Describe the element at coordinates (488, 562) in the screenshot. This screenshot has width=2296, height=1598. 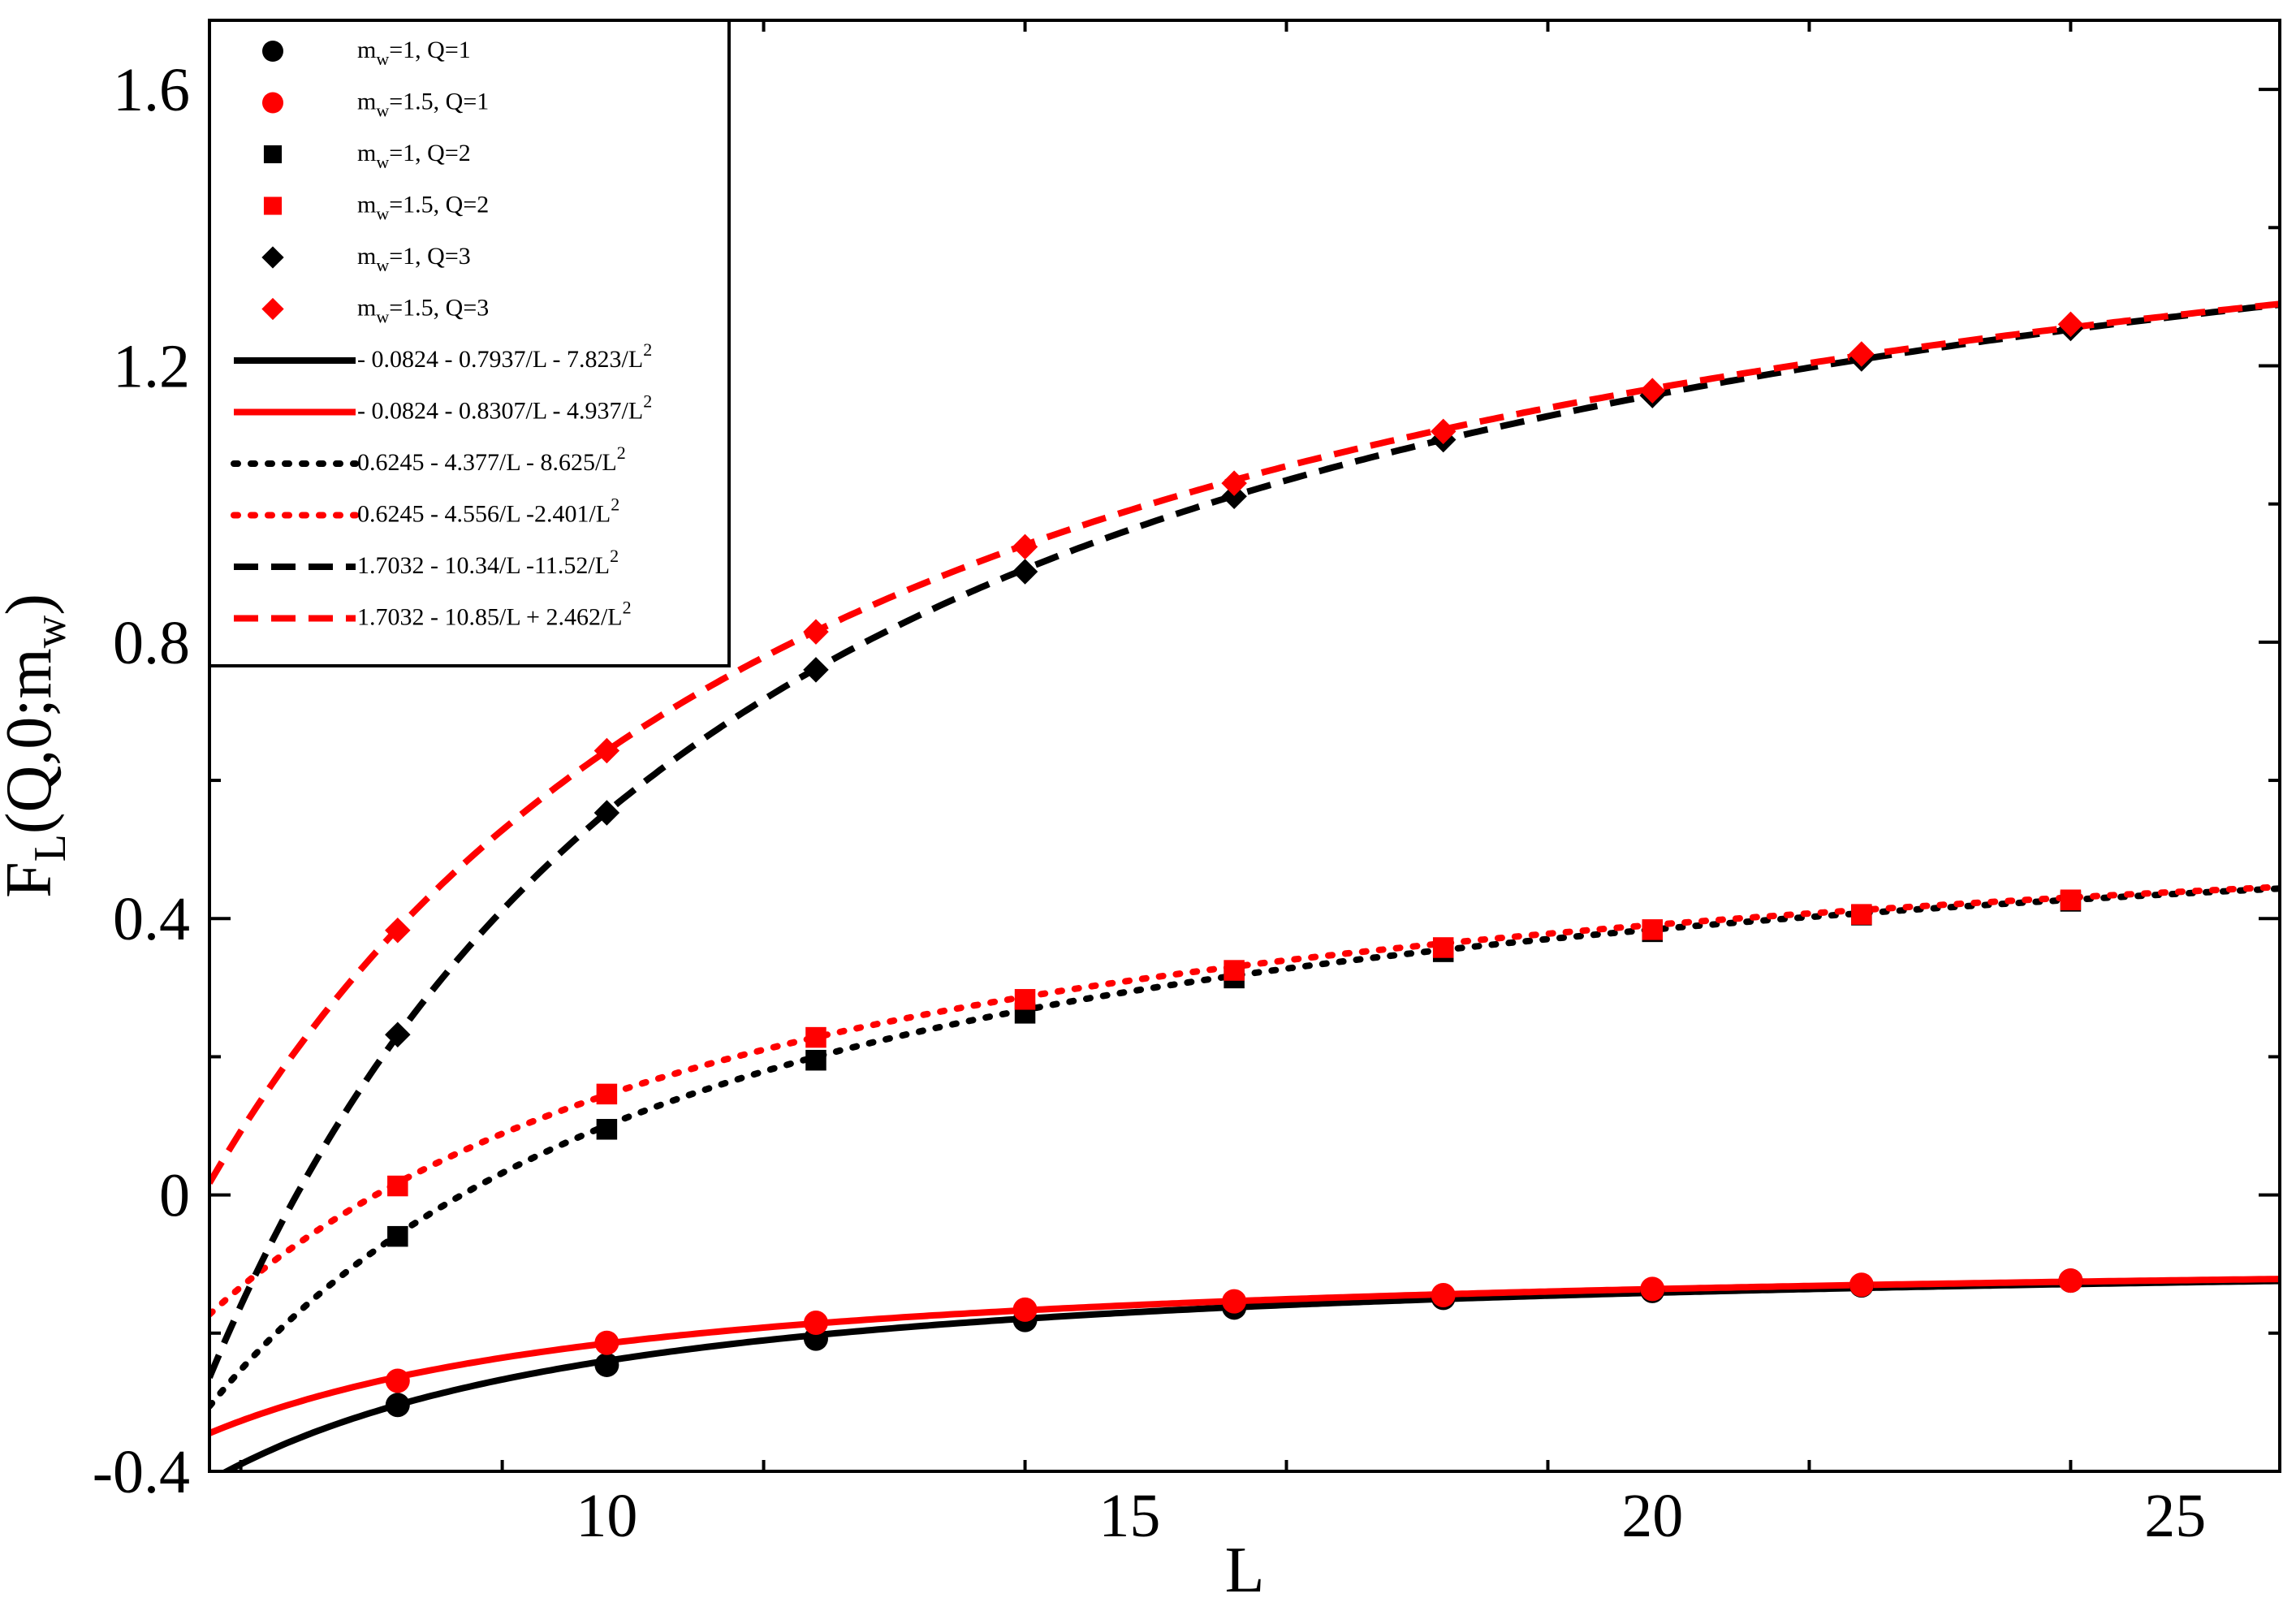
I see `legend-label: 1.7032 - 10.34/L -11.52/L2` at that location.